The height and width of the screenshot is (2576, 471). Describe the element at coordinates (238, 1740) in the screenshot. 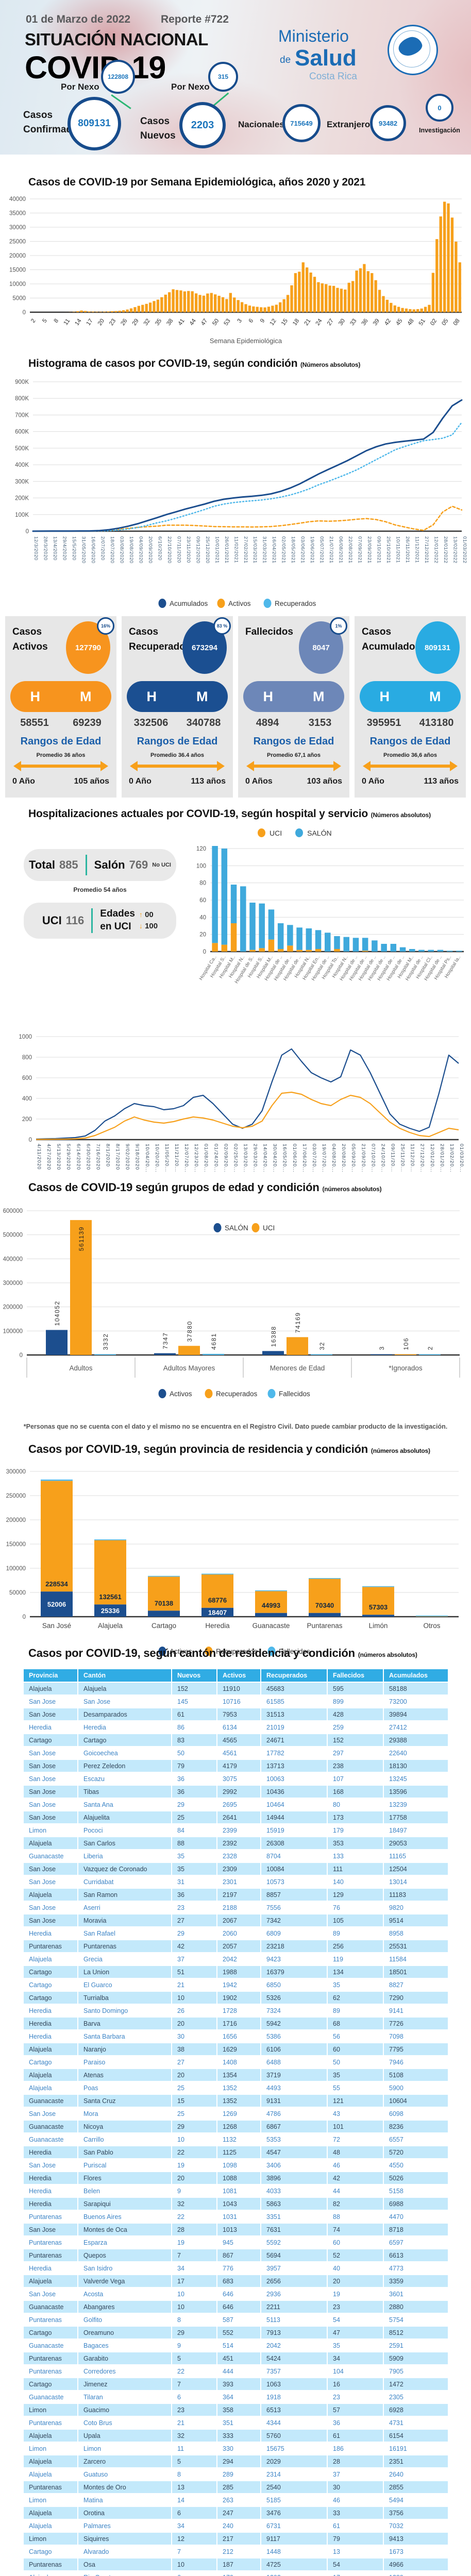

I see `table-cell: 4565` at that location.